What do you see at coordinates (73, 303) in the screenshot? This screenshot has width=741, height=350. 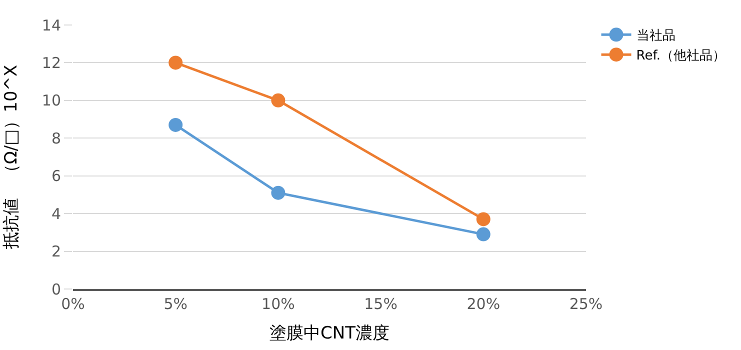 I see `x-tick-label: 0%` at bounding box center [73, 303].